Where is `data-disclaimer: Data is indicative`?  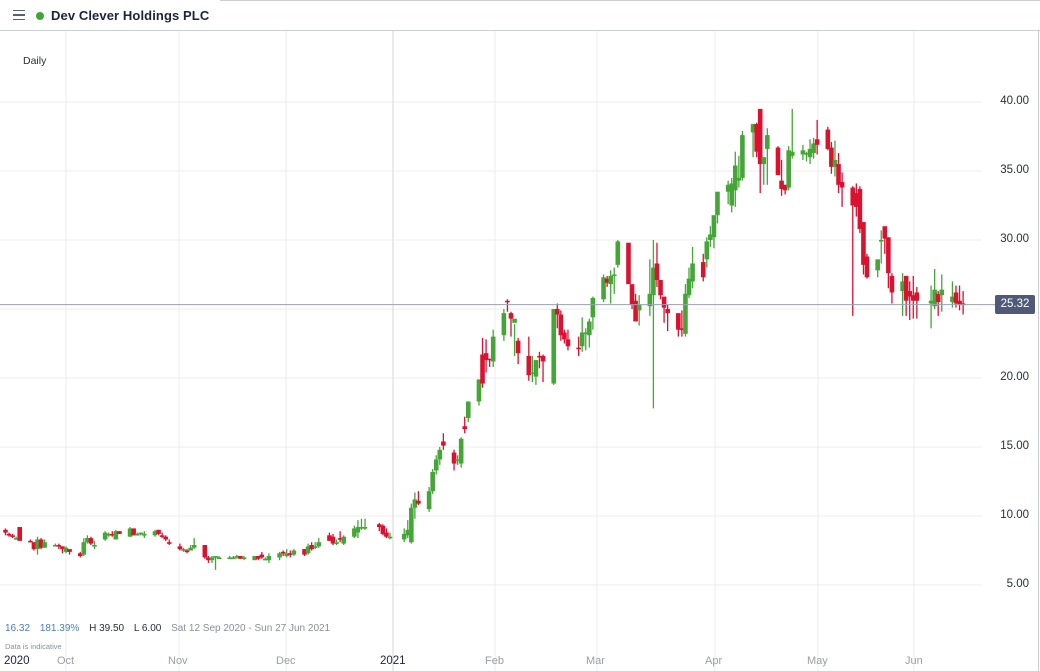
data-disclaimer: Data is indicative is located at coordinates (33, 646).